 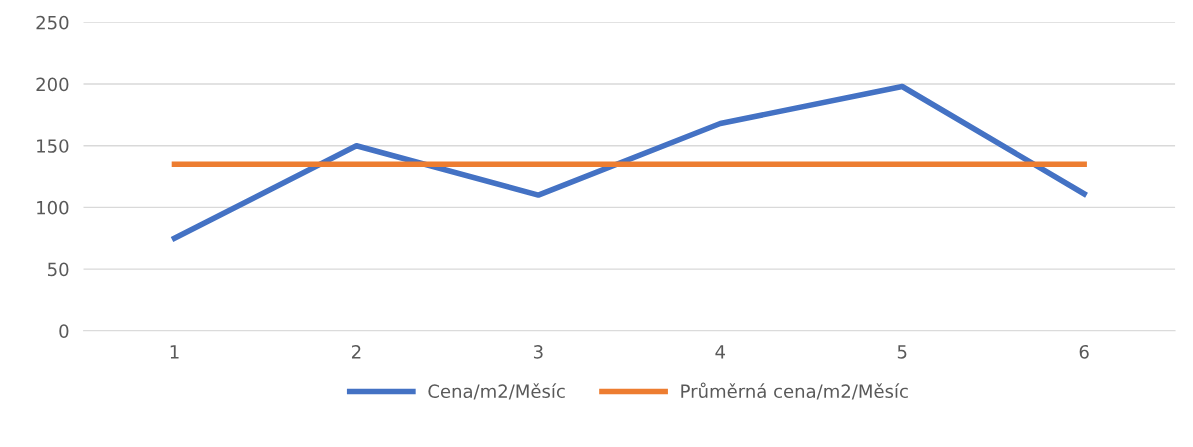 I want to click on x-tick-label: 1, so click(x=174, y=352).